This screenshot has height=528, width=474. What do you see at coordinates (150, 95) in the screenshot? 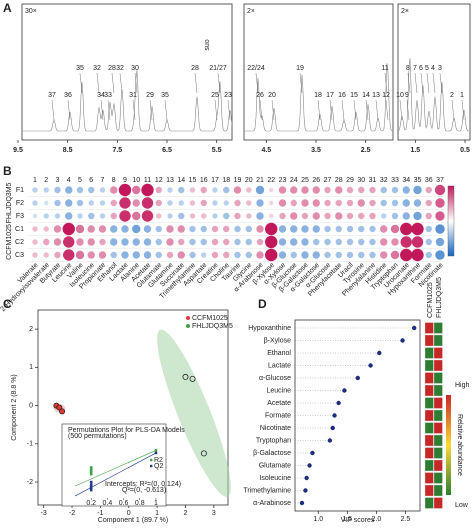
I see `peak-label: 29` at bounding box center [150, 95].